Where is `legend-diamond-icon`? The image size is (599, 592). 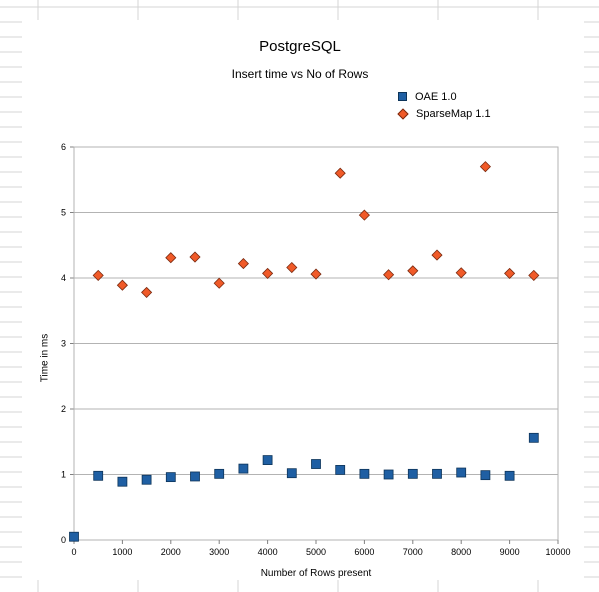
legend-diamond-icon is located at coordinates (403, 113).